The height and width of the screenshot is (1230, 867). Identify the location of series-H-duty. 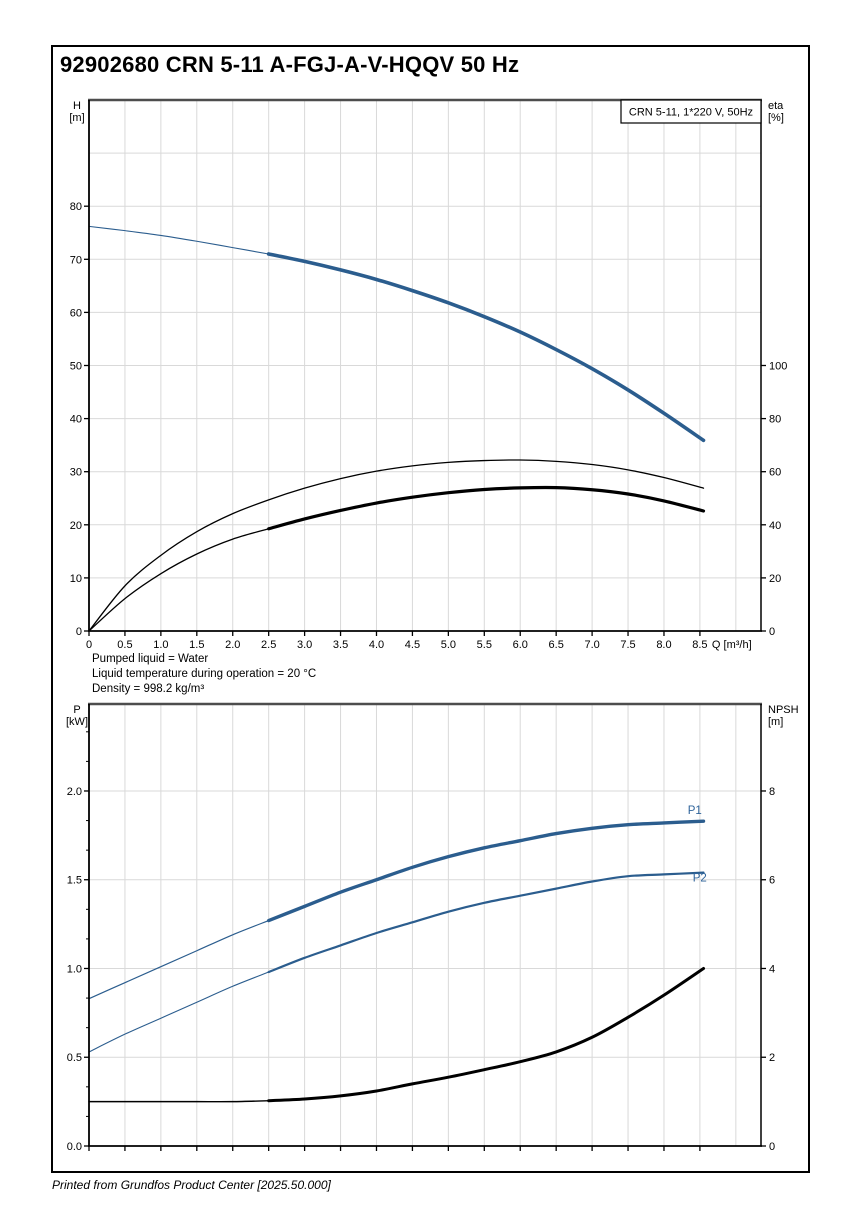
(486, 347).